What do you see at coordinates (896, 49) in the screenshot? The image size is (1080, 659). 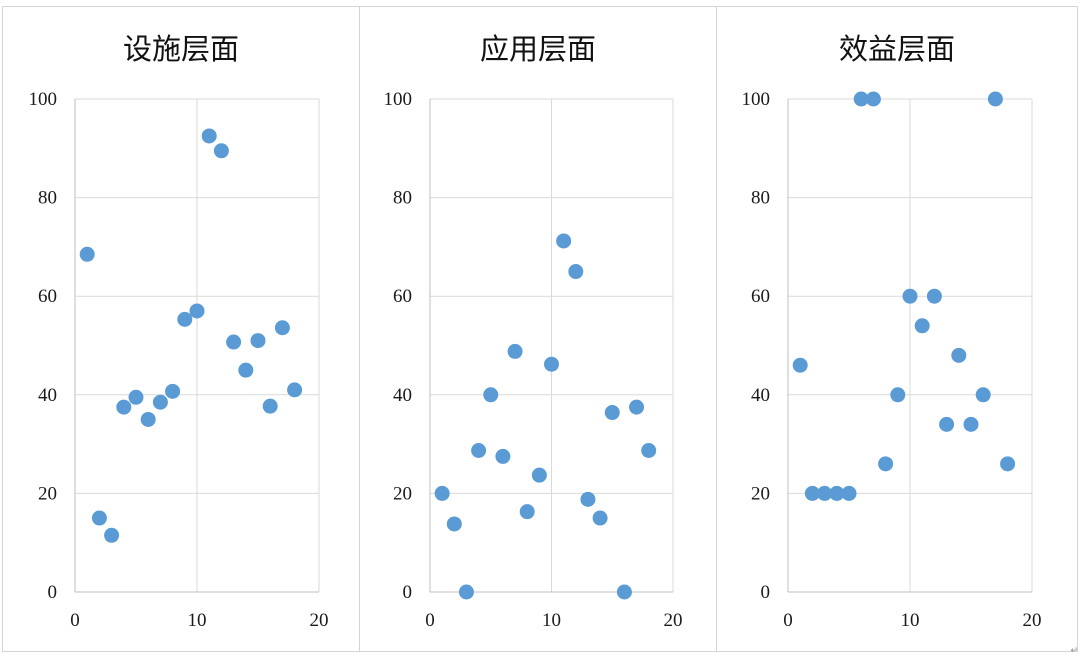 I see `chart-title: 效益层面` at bounding box center [896, 49].